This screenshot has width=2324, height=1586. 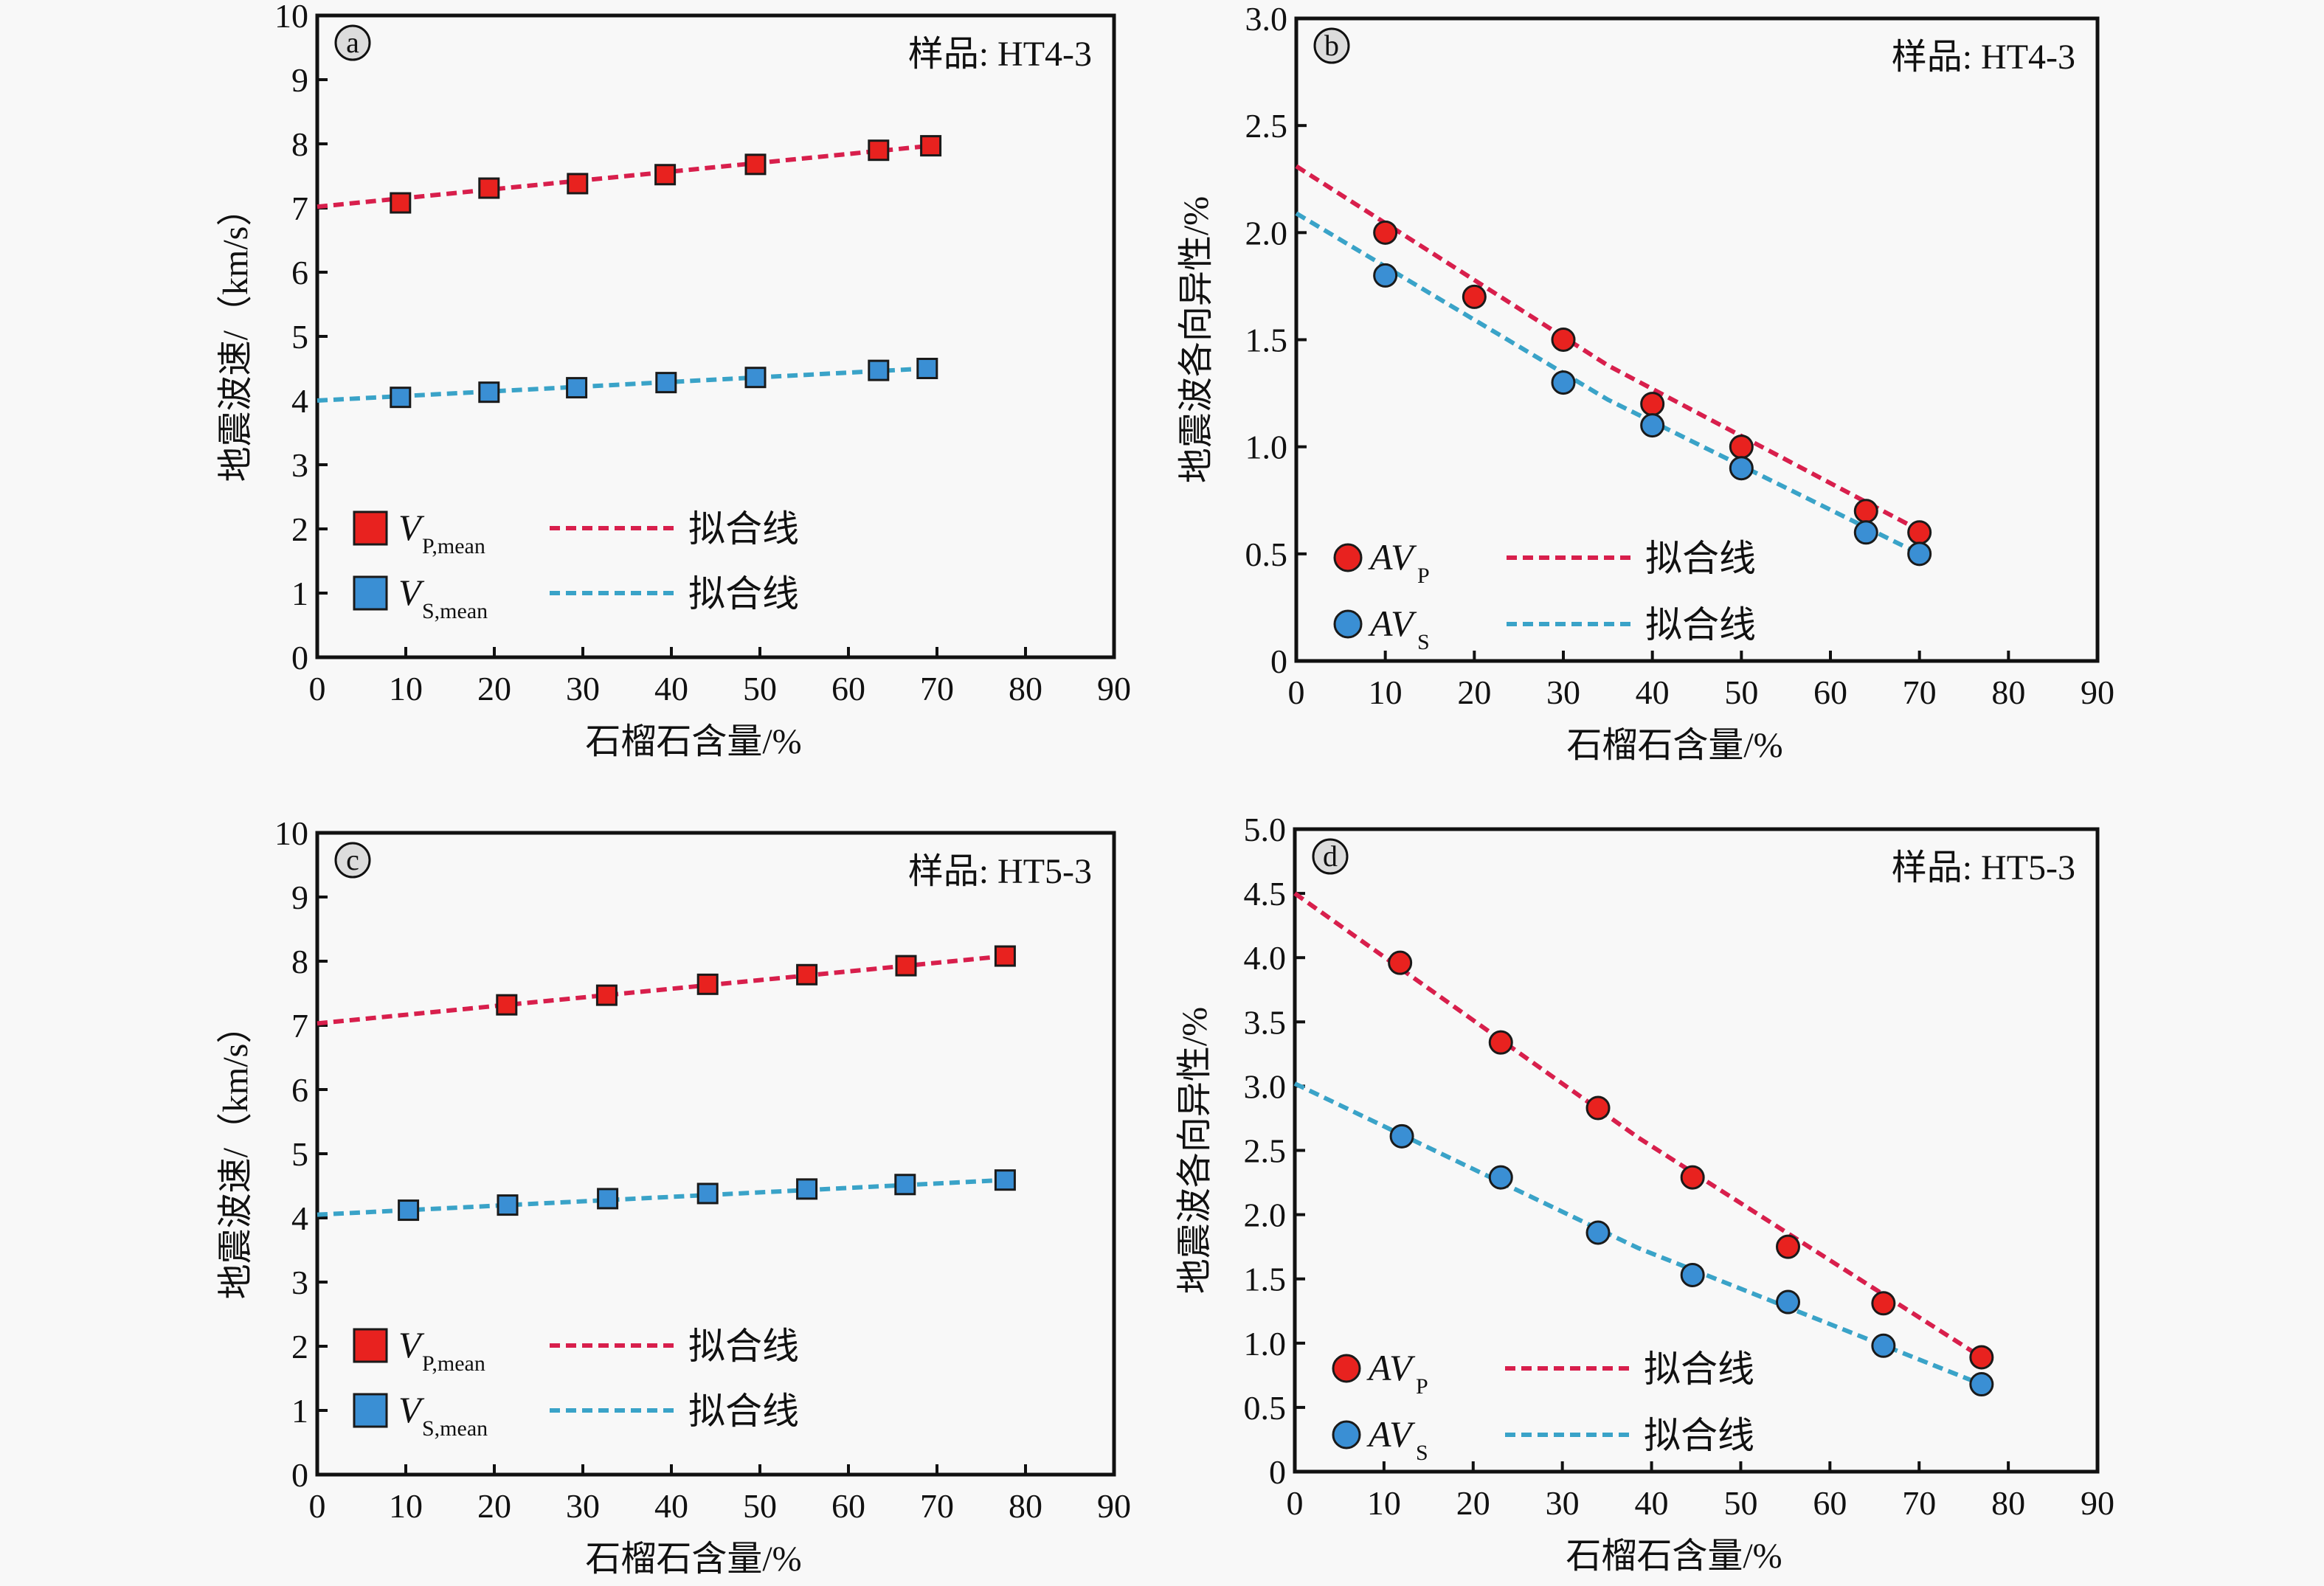 What do you see at coordinates (299, 465) in the screenshot?
I see `y-tick-label: 3` at bounding box center [299, 465].